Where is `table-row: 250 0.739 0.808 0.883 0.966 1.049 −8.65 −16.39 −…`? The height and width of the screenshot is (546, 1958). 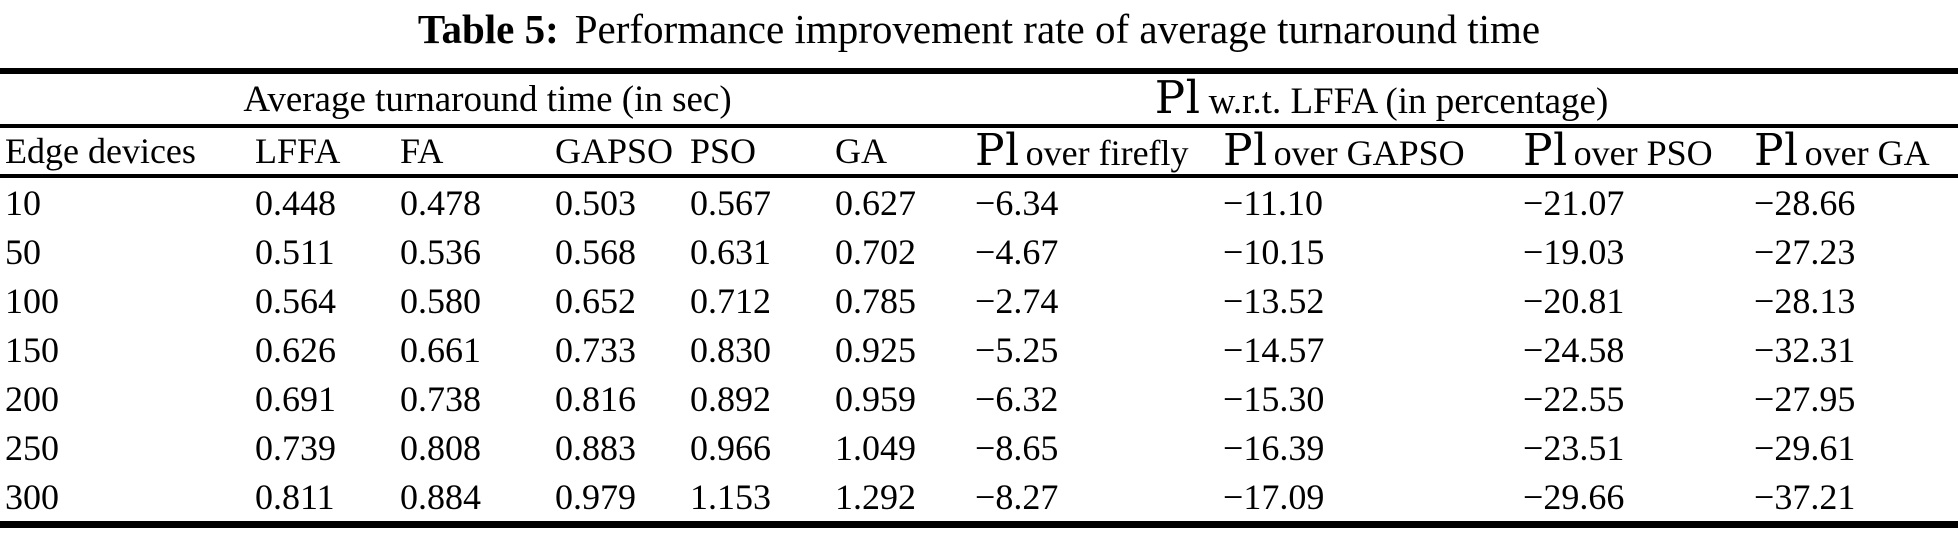
table-row: 250 0.739 0.808 0.883 0.966 1.049 −8.65 −16.39 −… is located at coordinates (979, 447).